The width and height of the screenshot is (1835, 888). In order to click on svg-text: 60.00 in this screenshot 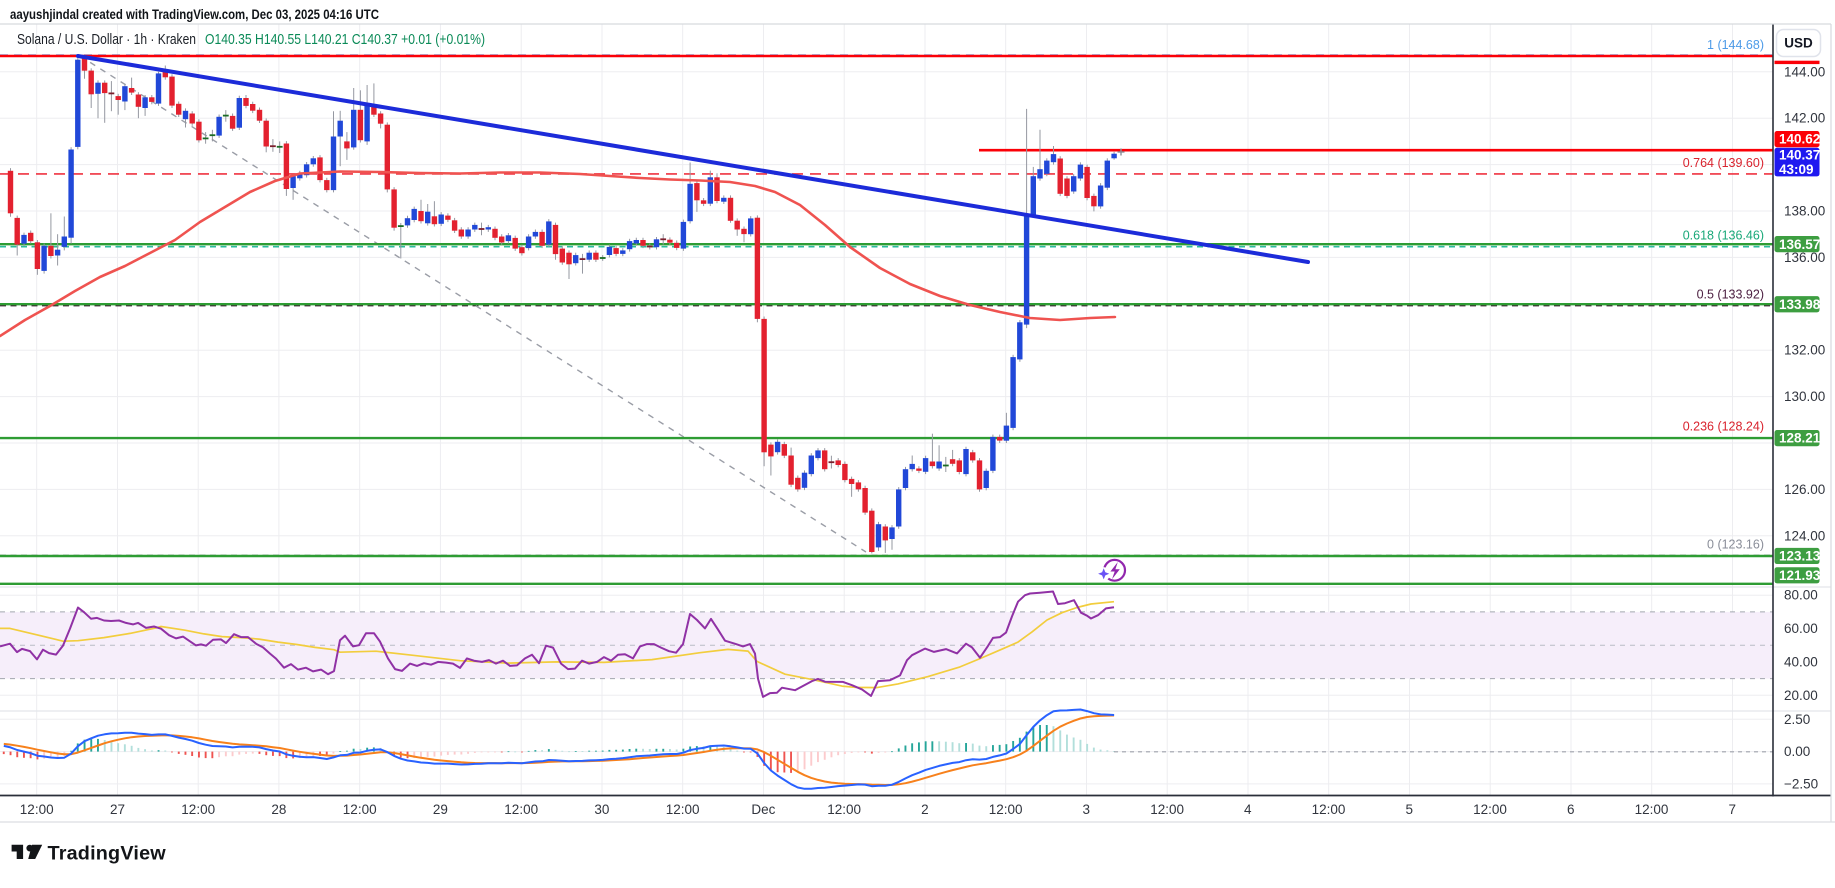, I will do `click(1801, 628)`.